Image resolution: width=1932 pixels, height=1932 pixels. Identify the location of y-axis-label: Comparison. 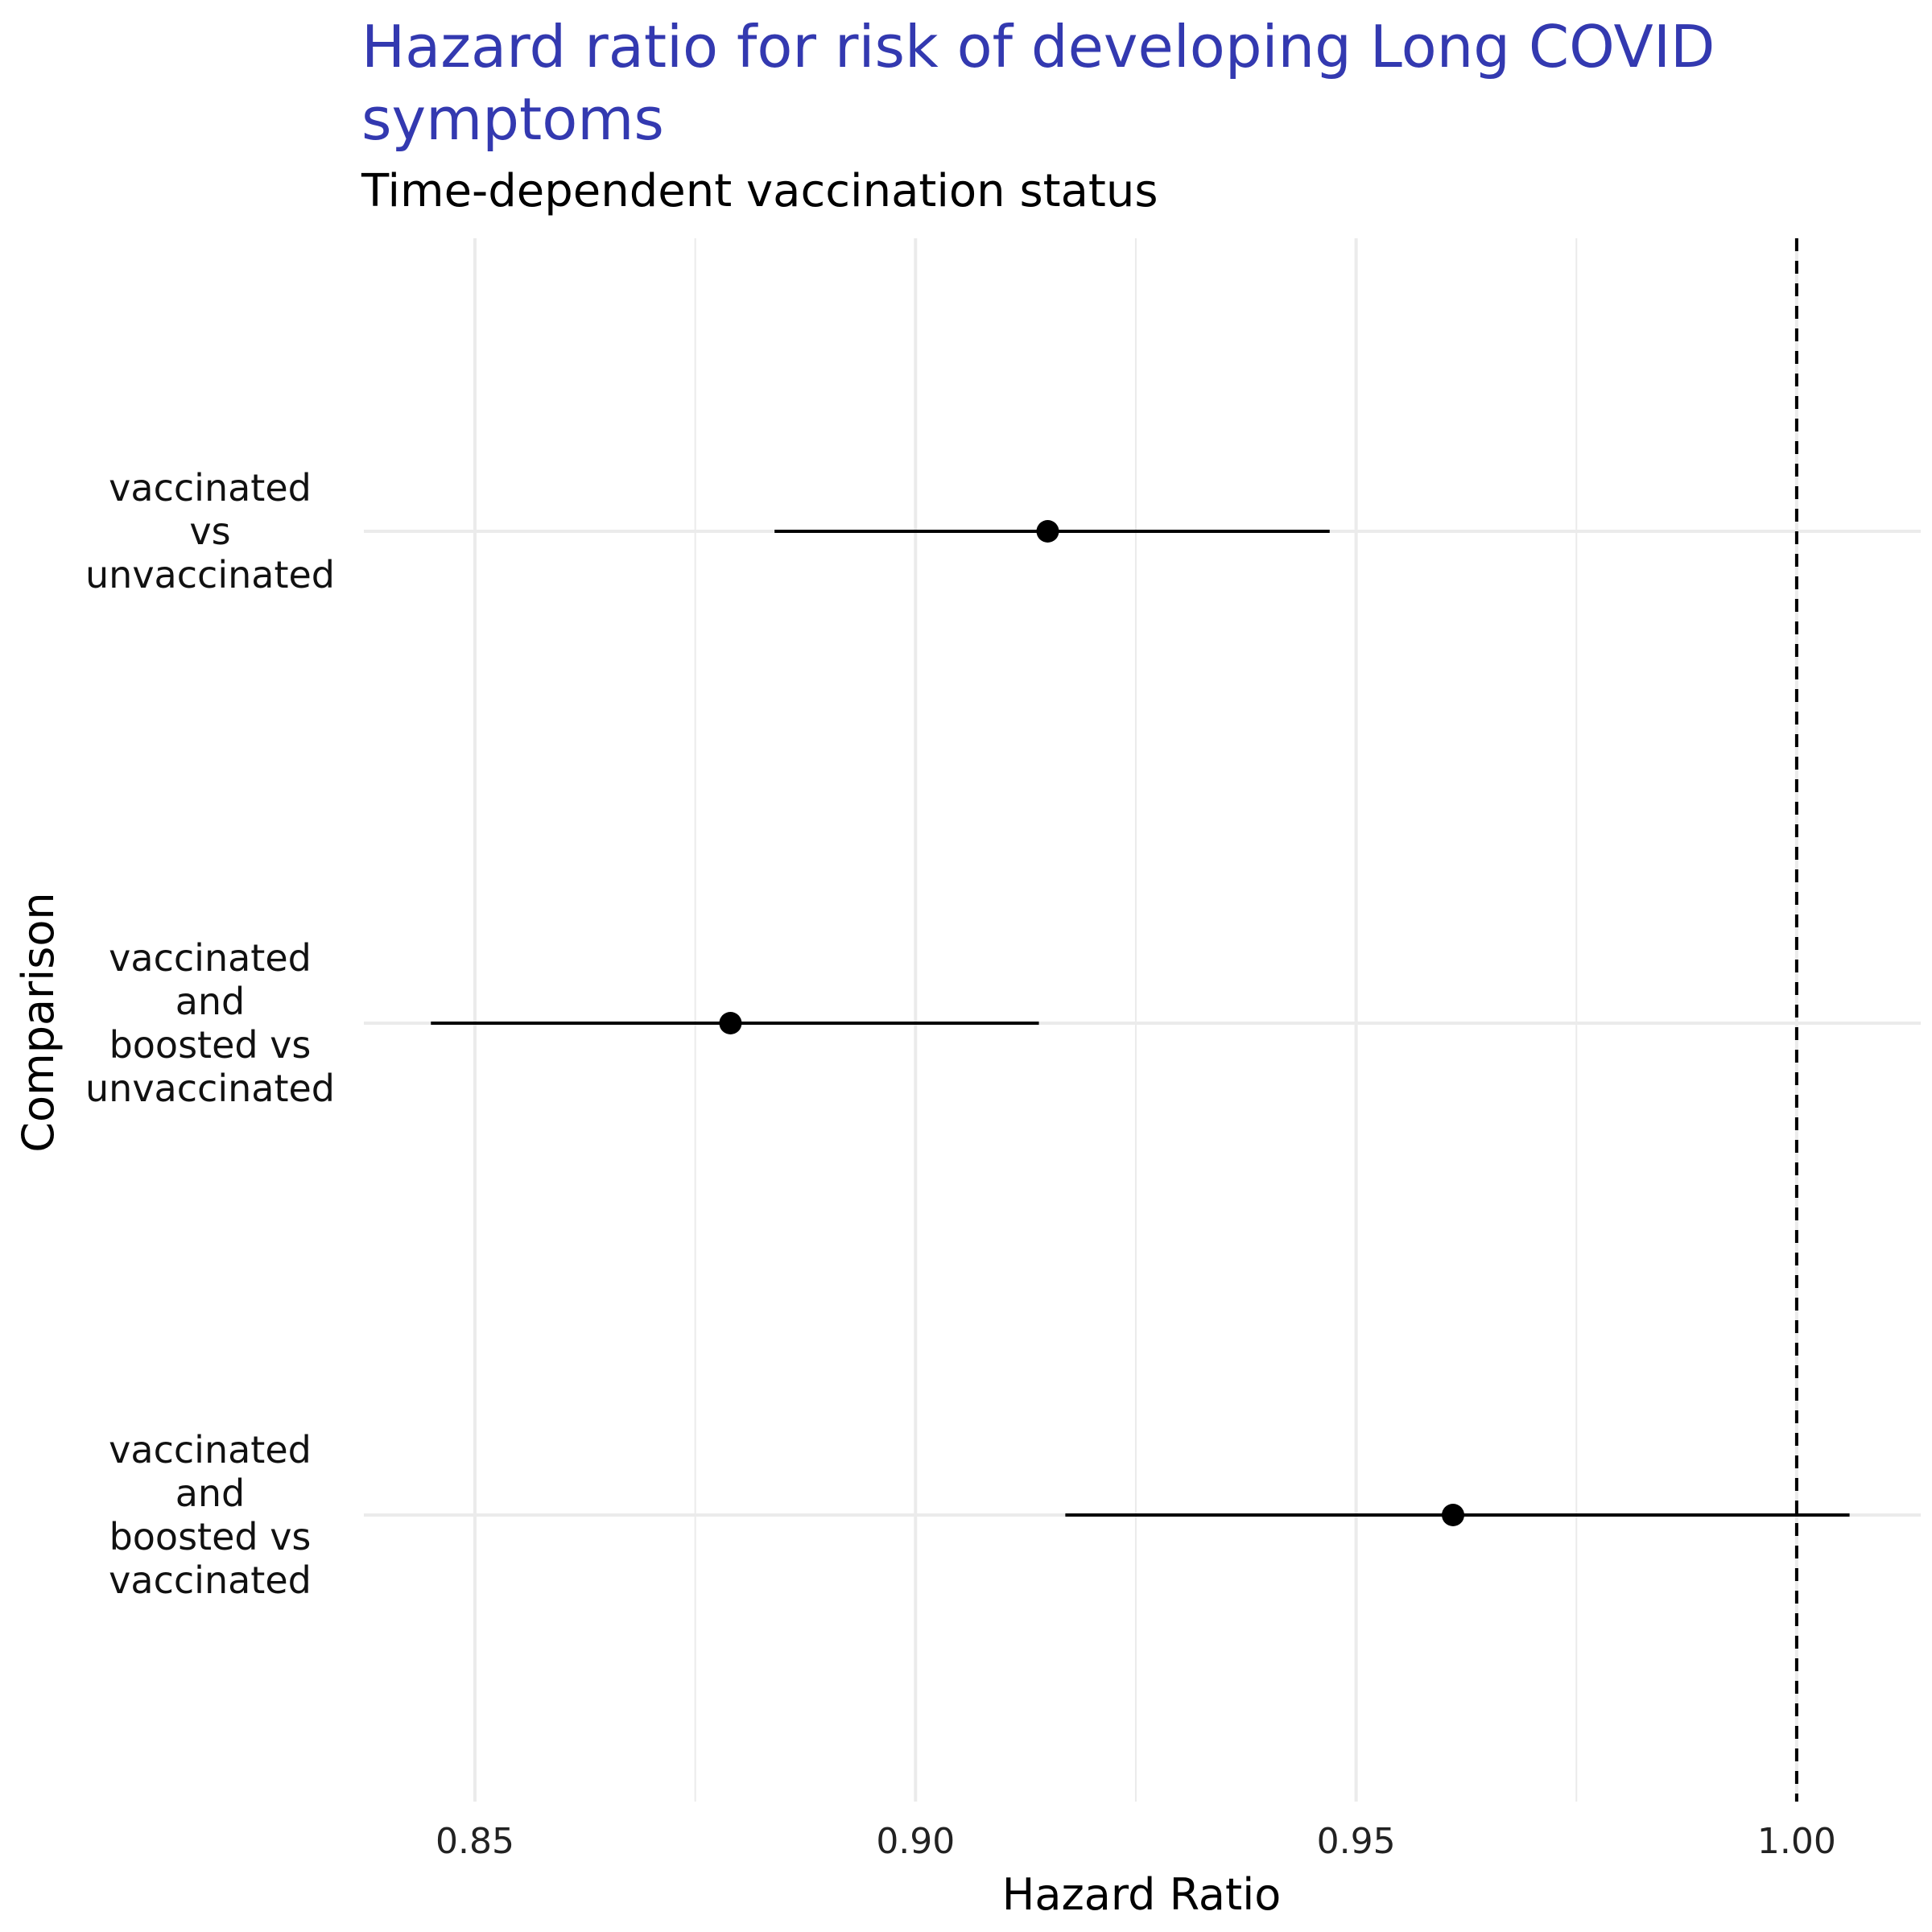
(38, 1022).